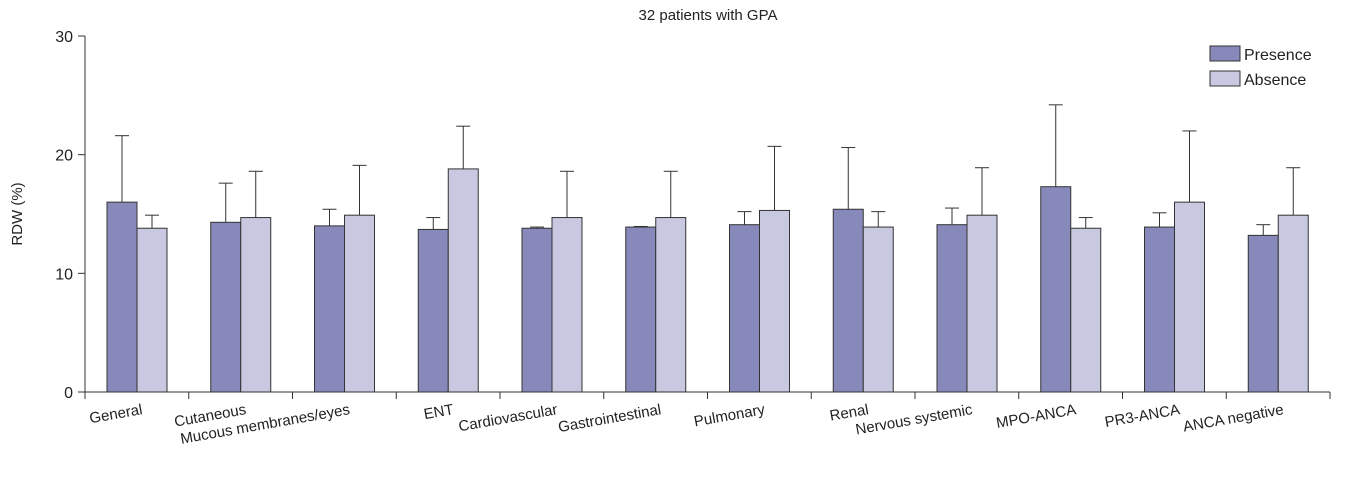  Describe the element at coordinates (68, 393) in the screenshot. I see `y-tick-label: 0` at that location.